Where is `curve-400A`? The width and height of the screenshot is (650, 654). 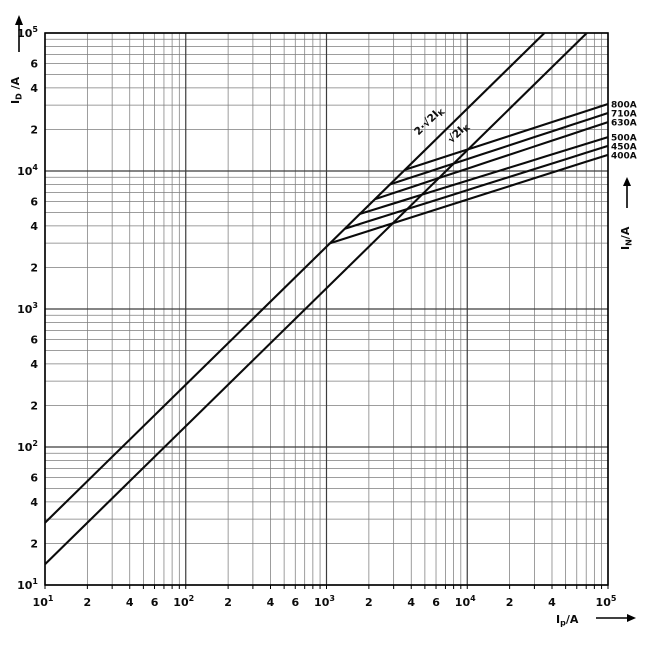 curve-400A is located at coordinates (469, 199).